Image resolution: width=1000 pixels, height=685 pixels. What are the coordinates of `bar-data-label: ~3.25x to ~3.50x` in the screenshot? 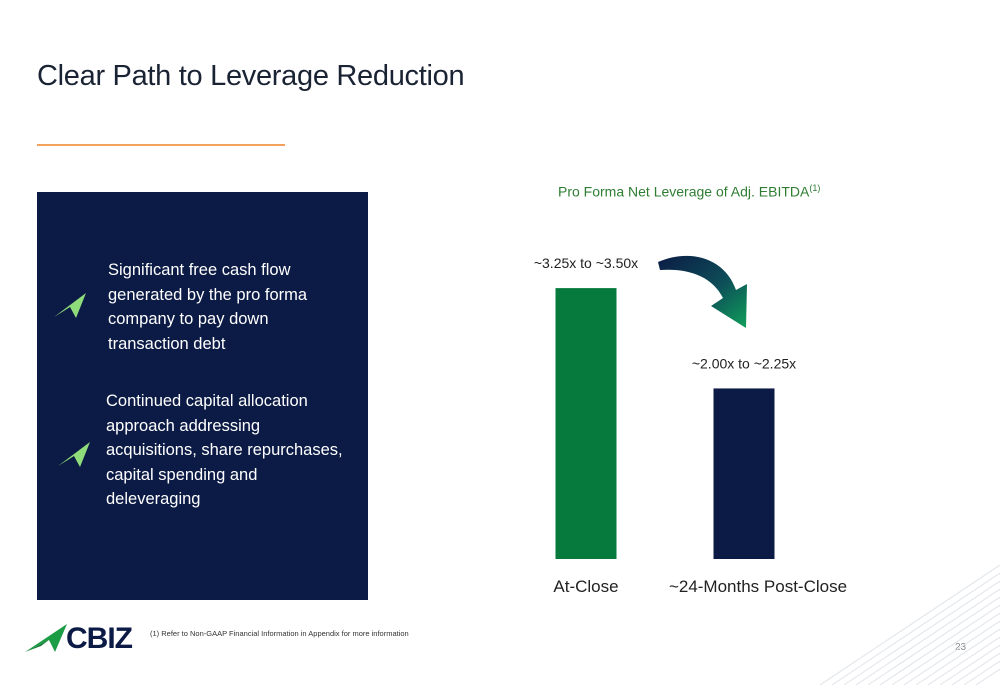 It's located at (586, 263).